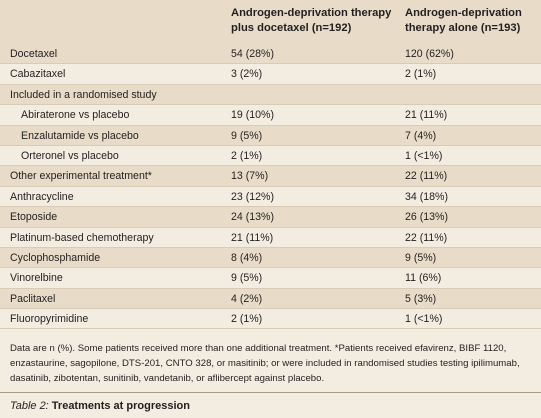 This screenshot has height=418, width=541. Describe the element at coordinates (34, 54) in the screenshot. I see `row-label: Docetaxel` at that location.